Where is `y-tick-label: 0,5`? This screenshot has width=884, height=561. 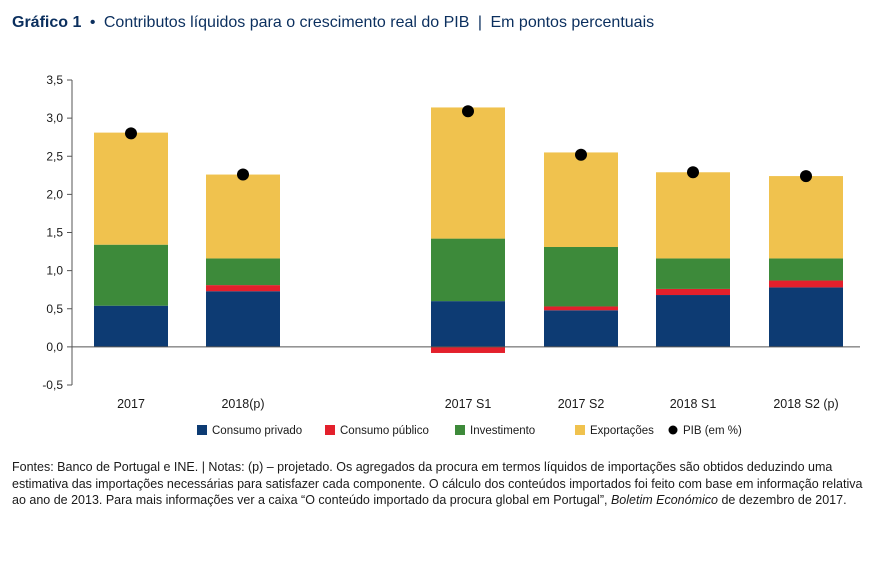
y-tick-label: 0,5 is located at coordinates (54, 309).